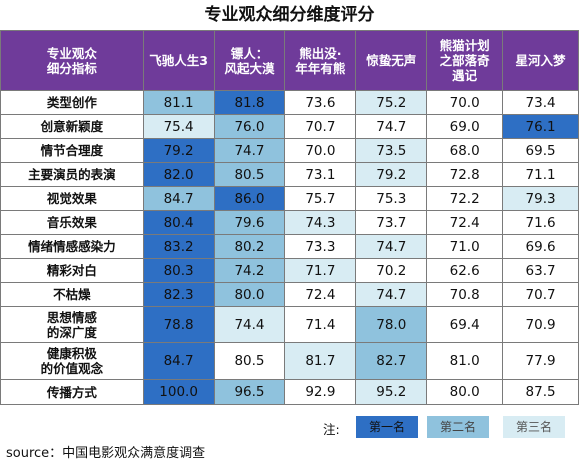 This screenshot has height=468, width=579. I want to click on score-cell: 73.3, so click(320, 246).